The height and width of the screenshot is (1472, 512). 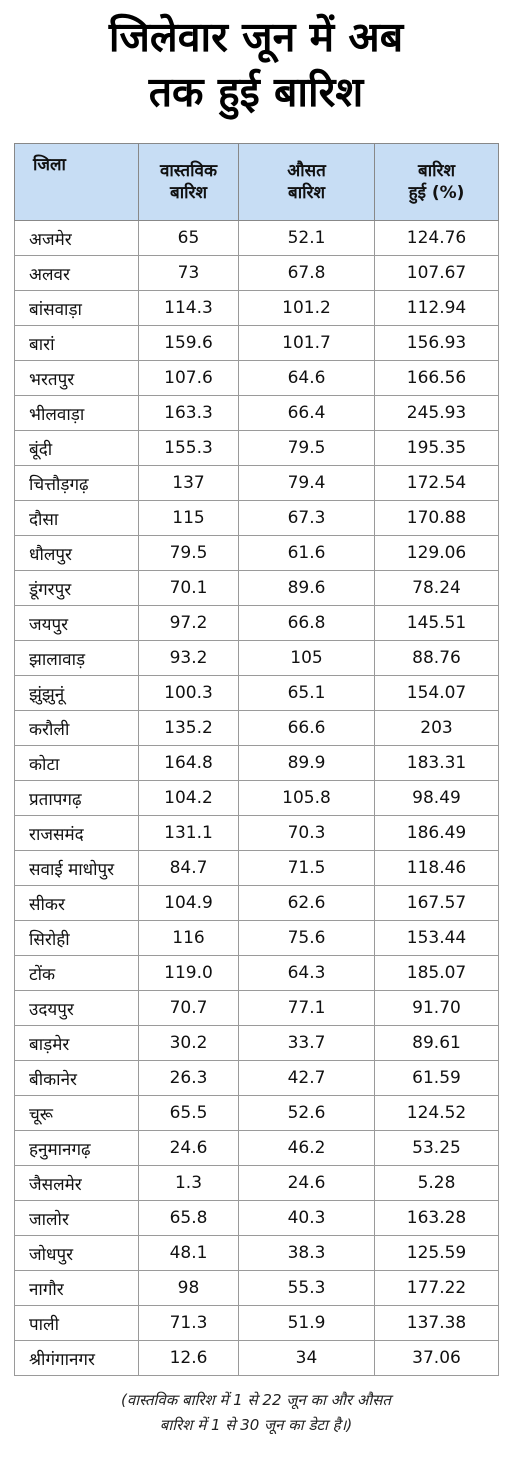 I want to click on district-cell: जैसलमेर, so click(x=76, y=1183).